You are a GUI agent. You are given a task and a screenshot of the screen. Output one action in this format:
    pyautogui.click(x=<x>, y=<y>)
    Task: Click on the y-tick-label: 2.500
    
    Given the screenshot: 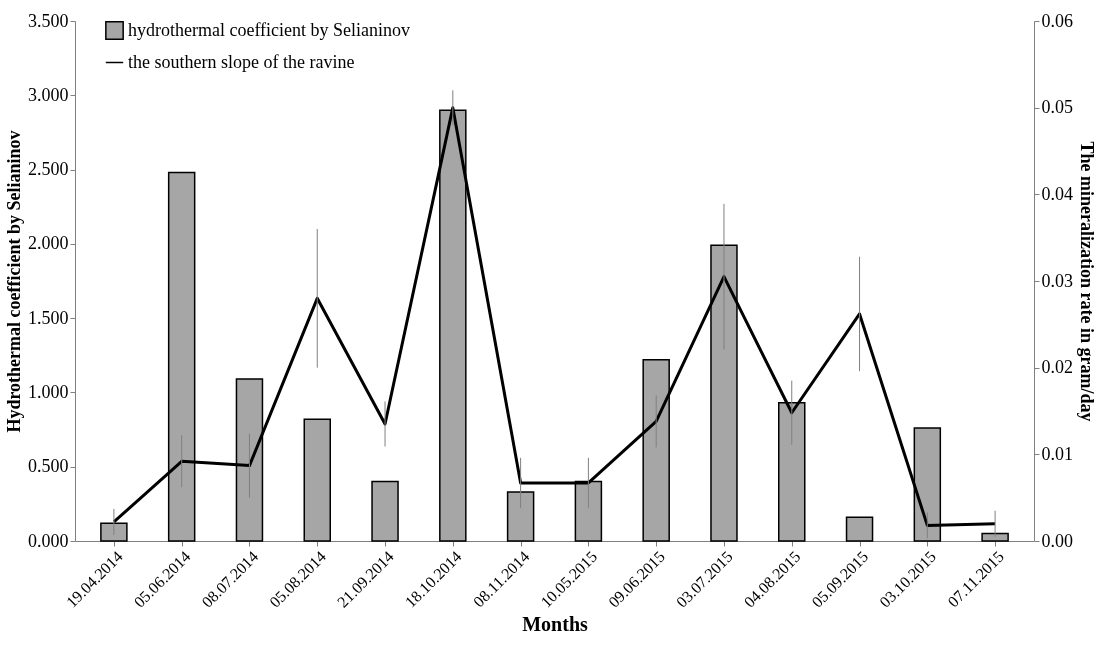 What is the action you would take?
    pyautogui.click(x=48, y=169)
    